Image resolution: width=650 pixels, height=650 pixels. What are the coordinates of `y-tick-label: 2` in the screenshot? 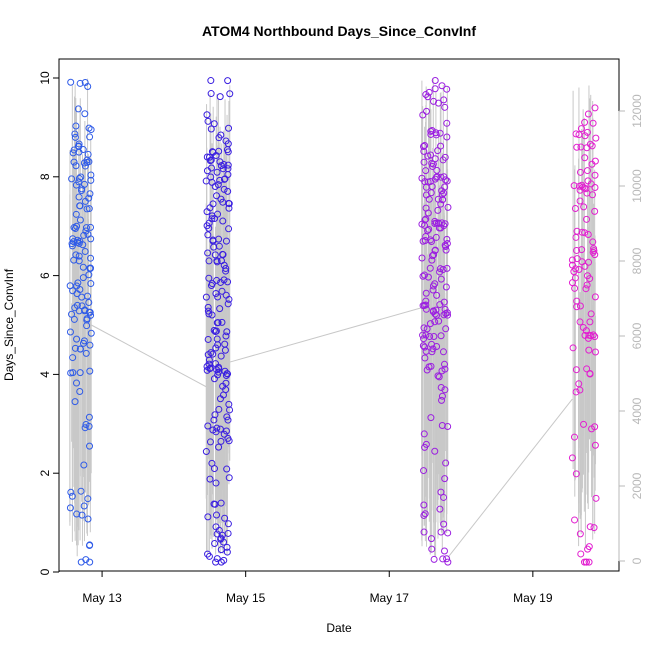 It's located at (45, 473).